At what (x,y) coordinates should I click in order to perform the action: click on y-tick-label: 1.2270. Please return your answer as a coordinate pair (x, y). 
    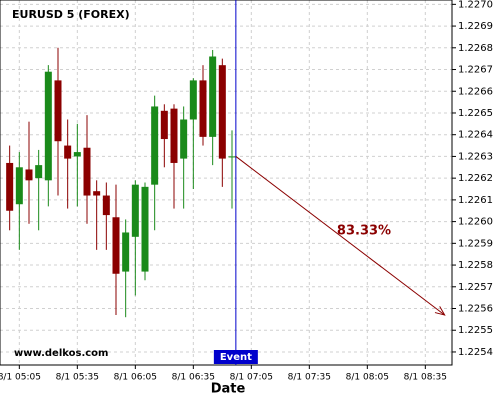
    Looking at the image, I should click on (475, 5).